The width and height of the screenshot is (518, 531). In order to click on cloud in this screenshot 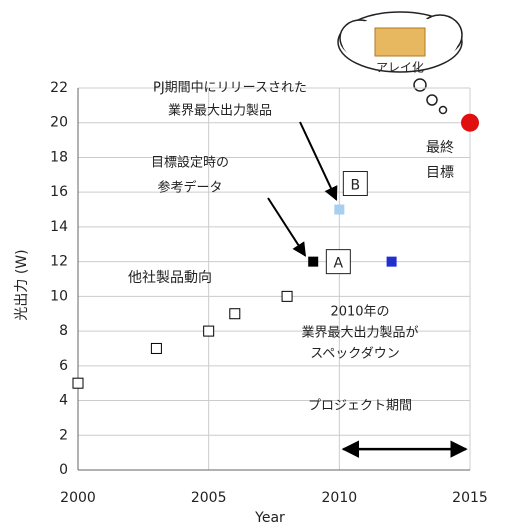, I will do `click(400, 63)`.